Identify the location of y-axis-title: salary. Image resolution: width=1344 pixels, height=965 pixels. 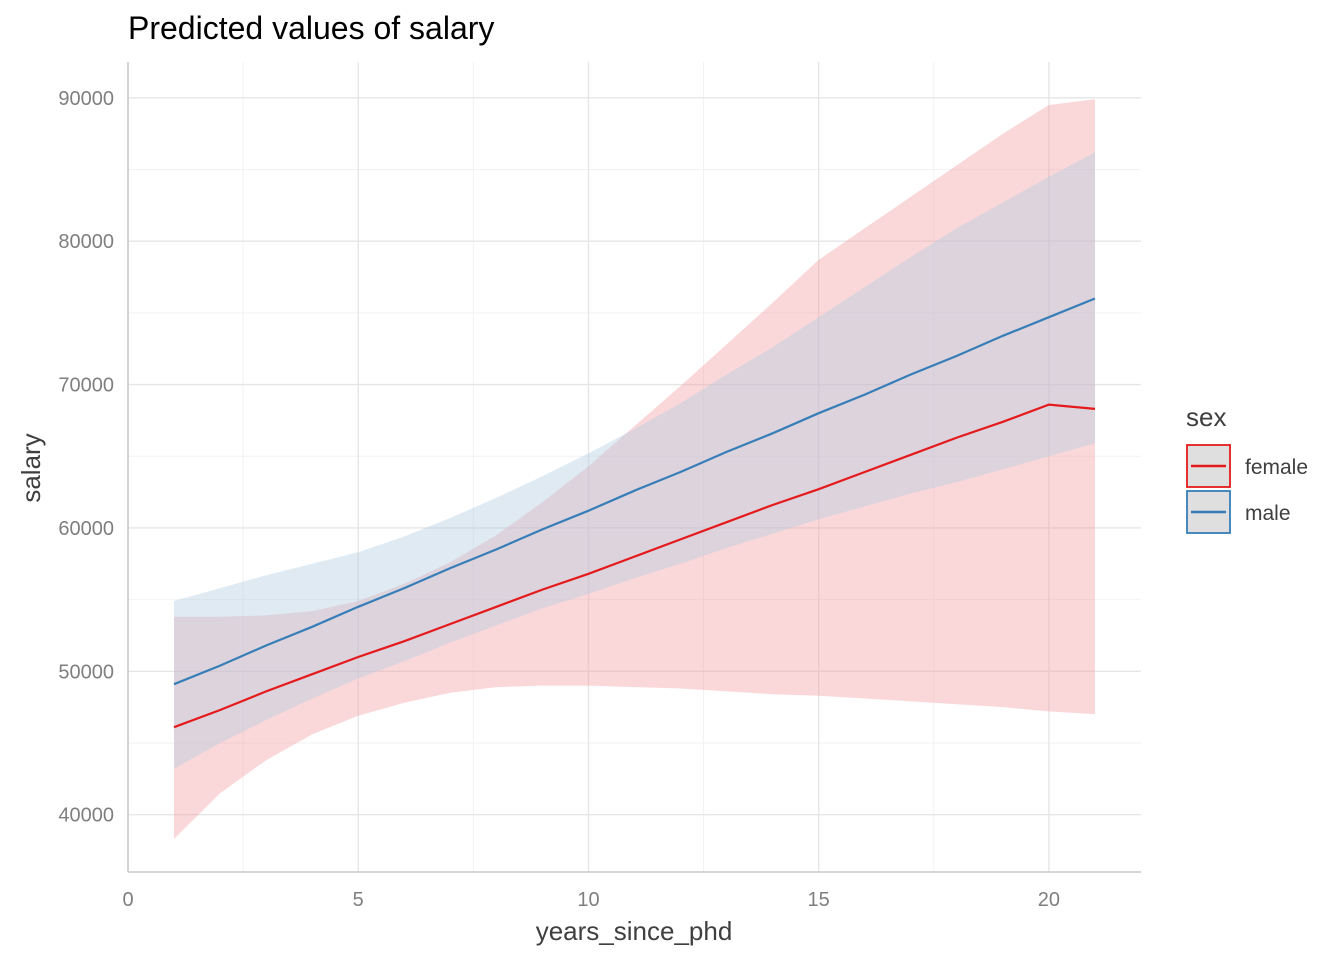
(31, 467).